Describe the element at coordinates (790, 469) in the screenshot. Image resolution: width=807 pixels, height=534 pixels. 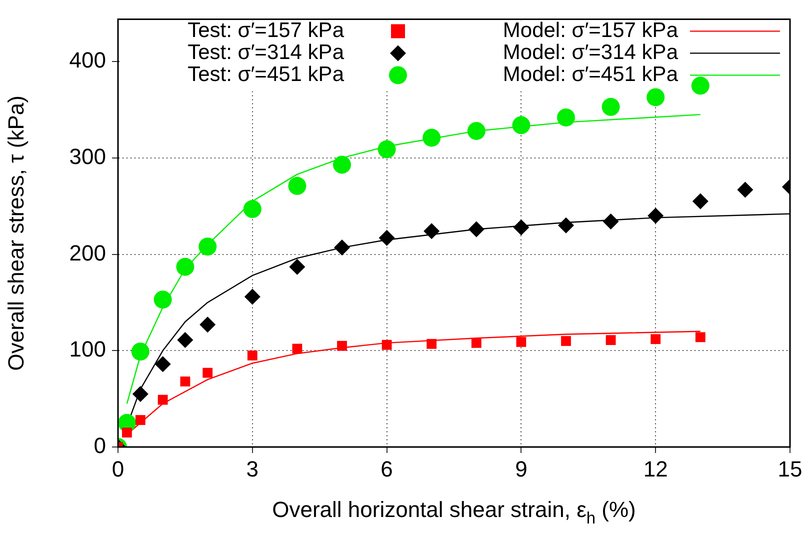
I see `x-tick-label: 15` at that location.